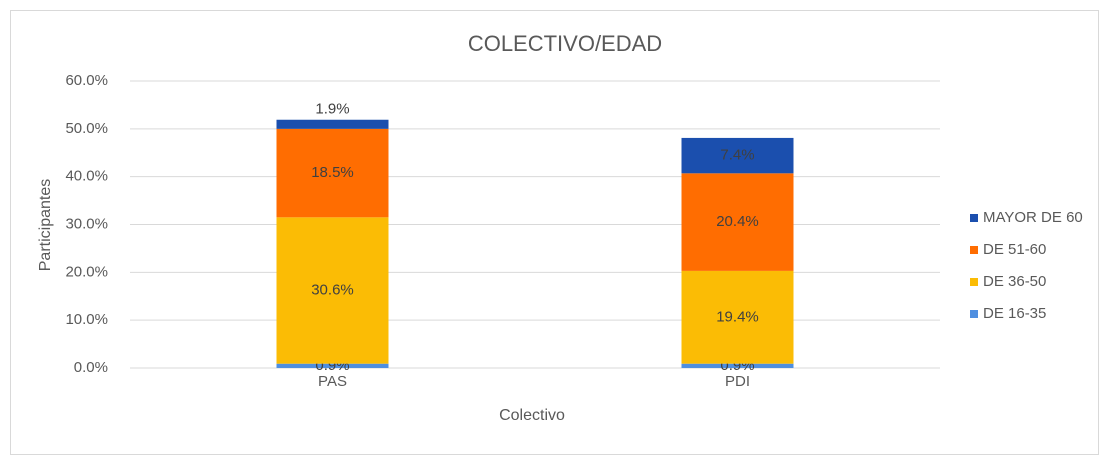 The image size is (1110, 465). Describe the element at coordinates (45, 225) in the screenshot. I see `y-axis-label: Participantes` at that location.